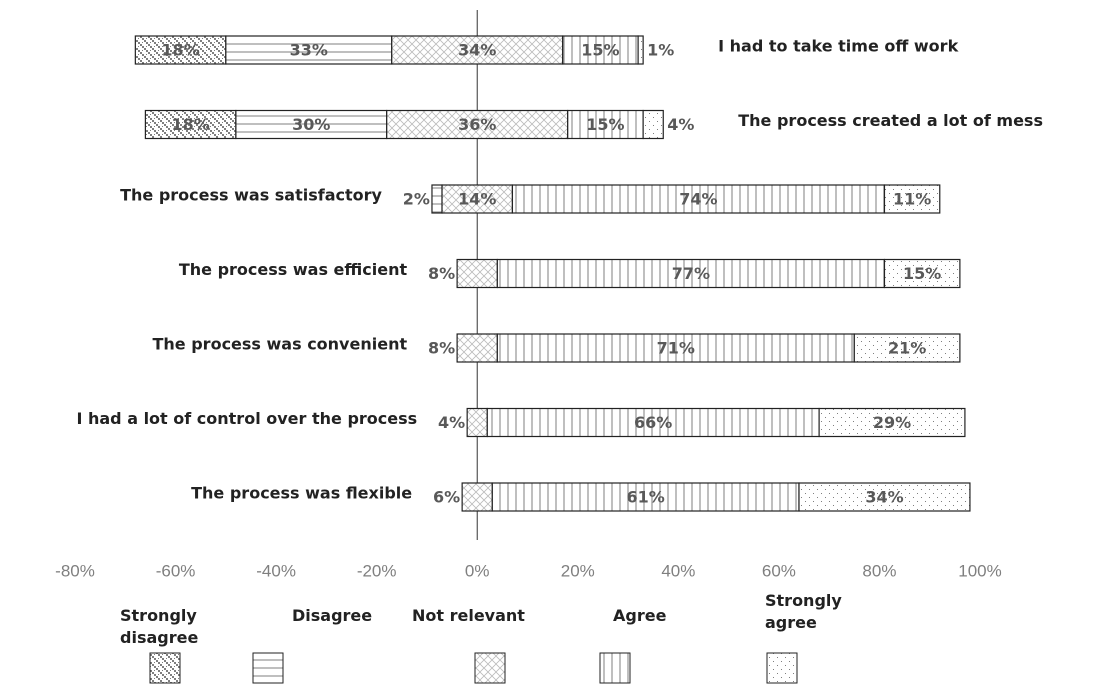  Describe the element at coordinates (660, 50) in the screenshot. I see `data-label: 1%` at that location.